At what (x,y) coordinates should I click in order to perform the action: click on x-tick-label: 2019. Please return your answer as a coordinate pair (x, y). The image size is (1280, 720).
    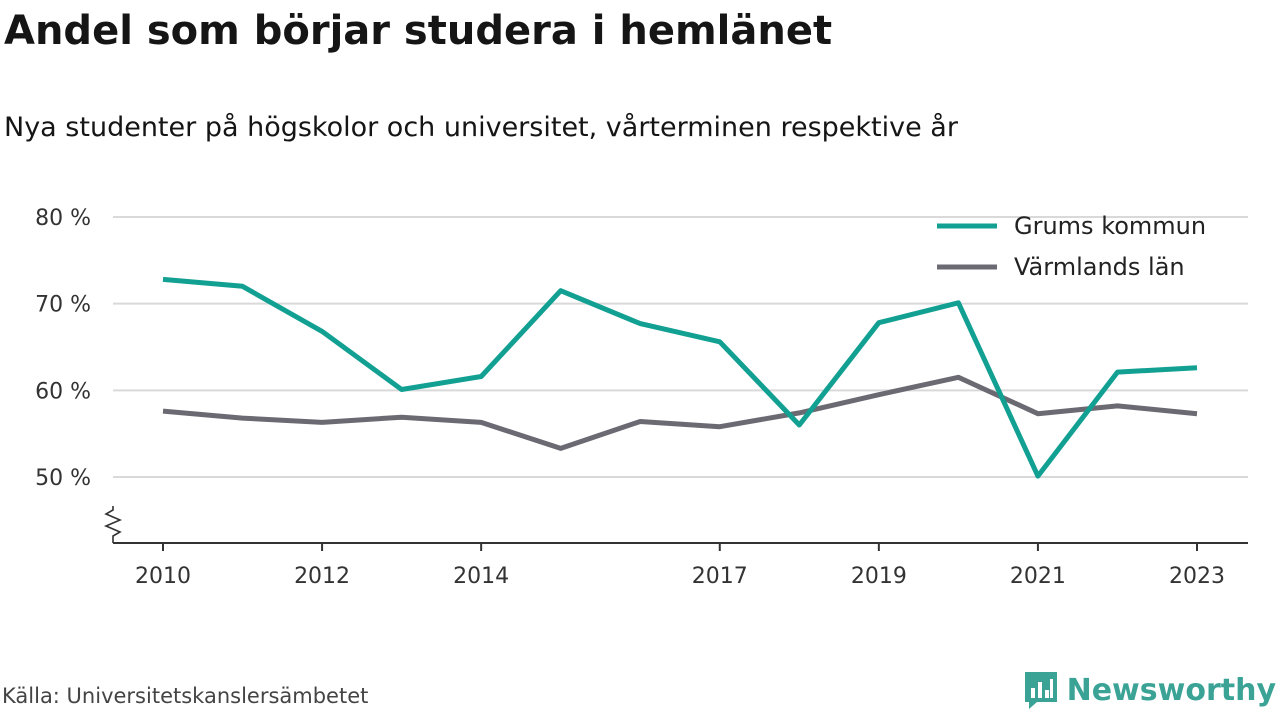
    Looking at the image, I should click on (879, 576).